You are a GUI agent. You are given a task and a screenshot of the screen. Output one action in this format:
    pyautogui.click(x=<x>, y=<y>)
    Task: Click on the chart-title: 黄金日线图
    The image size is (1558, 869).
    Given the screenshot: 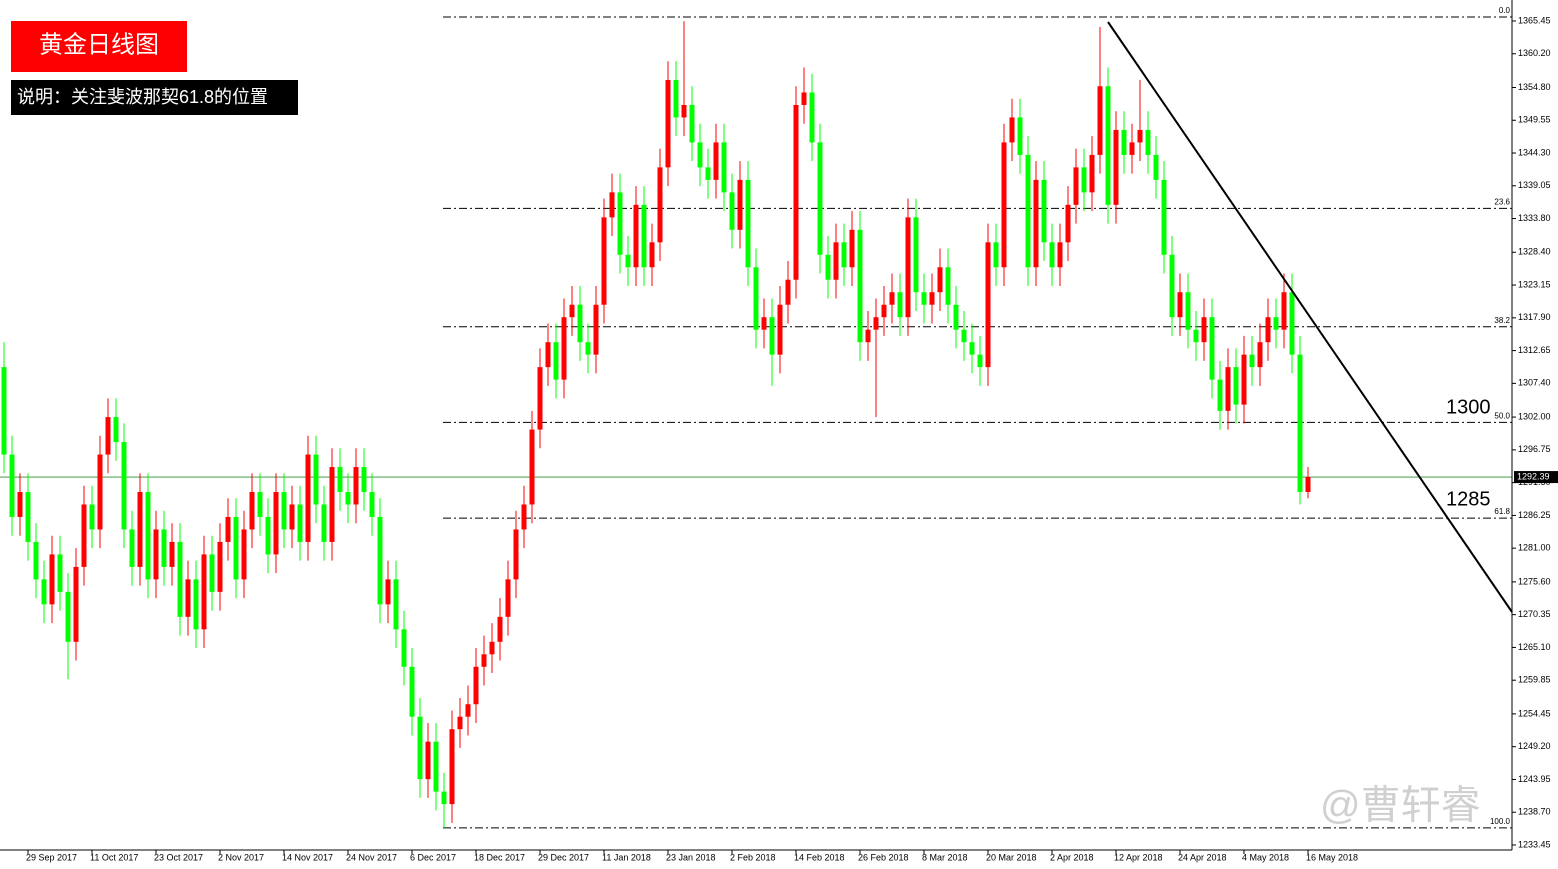 What is the action you would take?
    pyautogui.click(x=99, y=44)
    